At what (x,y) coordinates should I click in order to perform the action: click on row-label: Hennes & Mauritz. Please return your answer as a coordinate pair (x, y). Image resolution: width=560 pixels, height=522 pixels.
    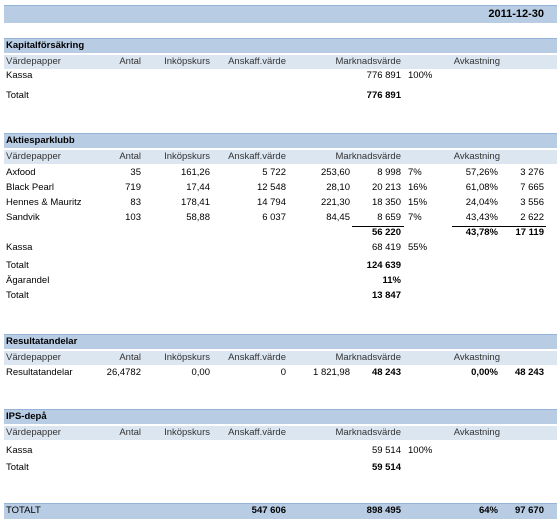
    Looking at the image, I should click on (44, 202).